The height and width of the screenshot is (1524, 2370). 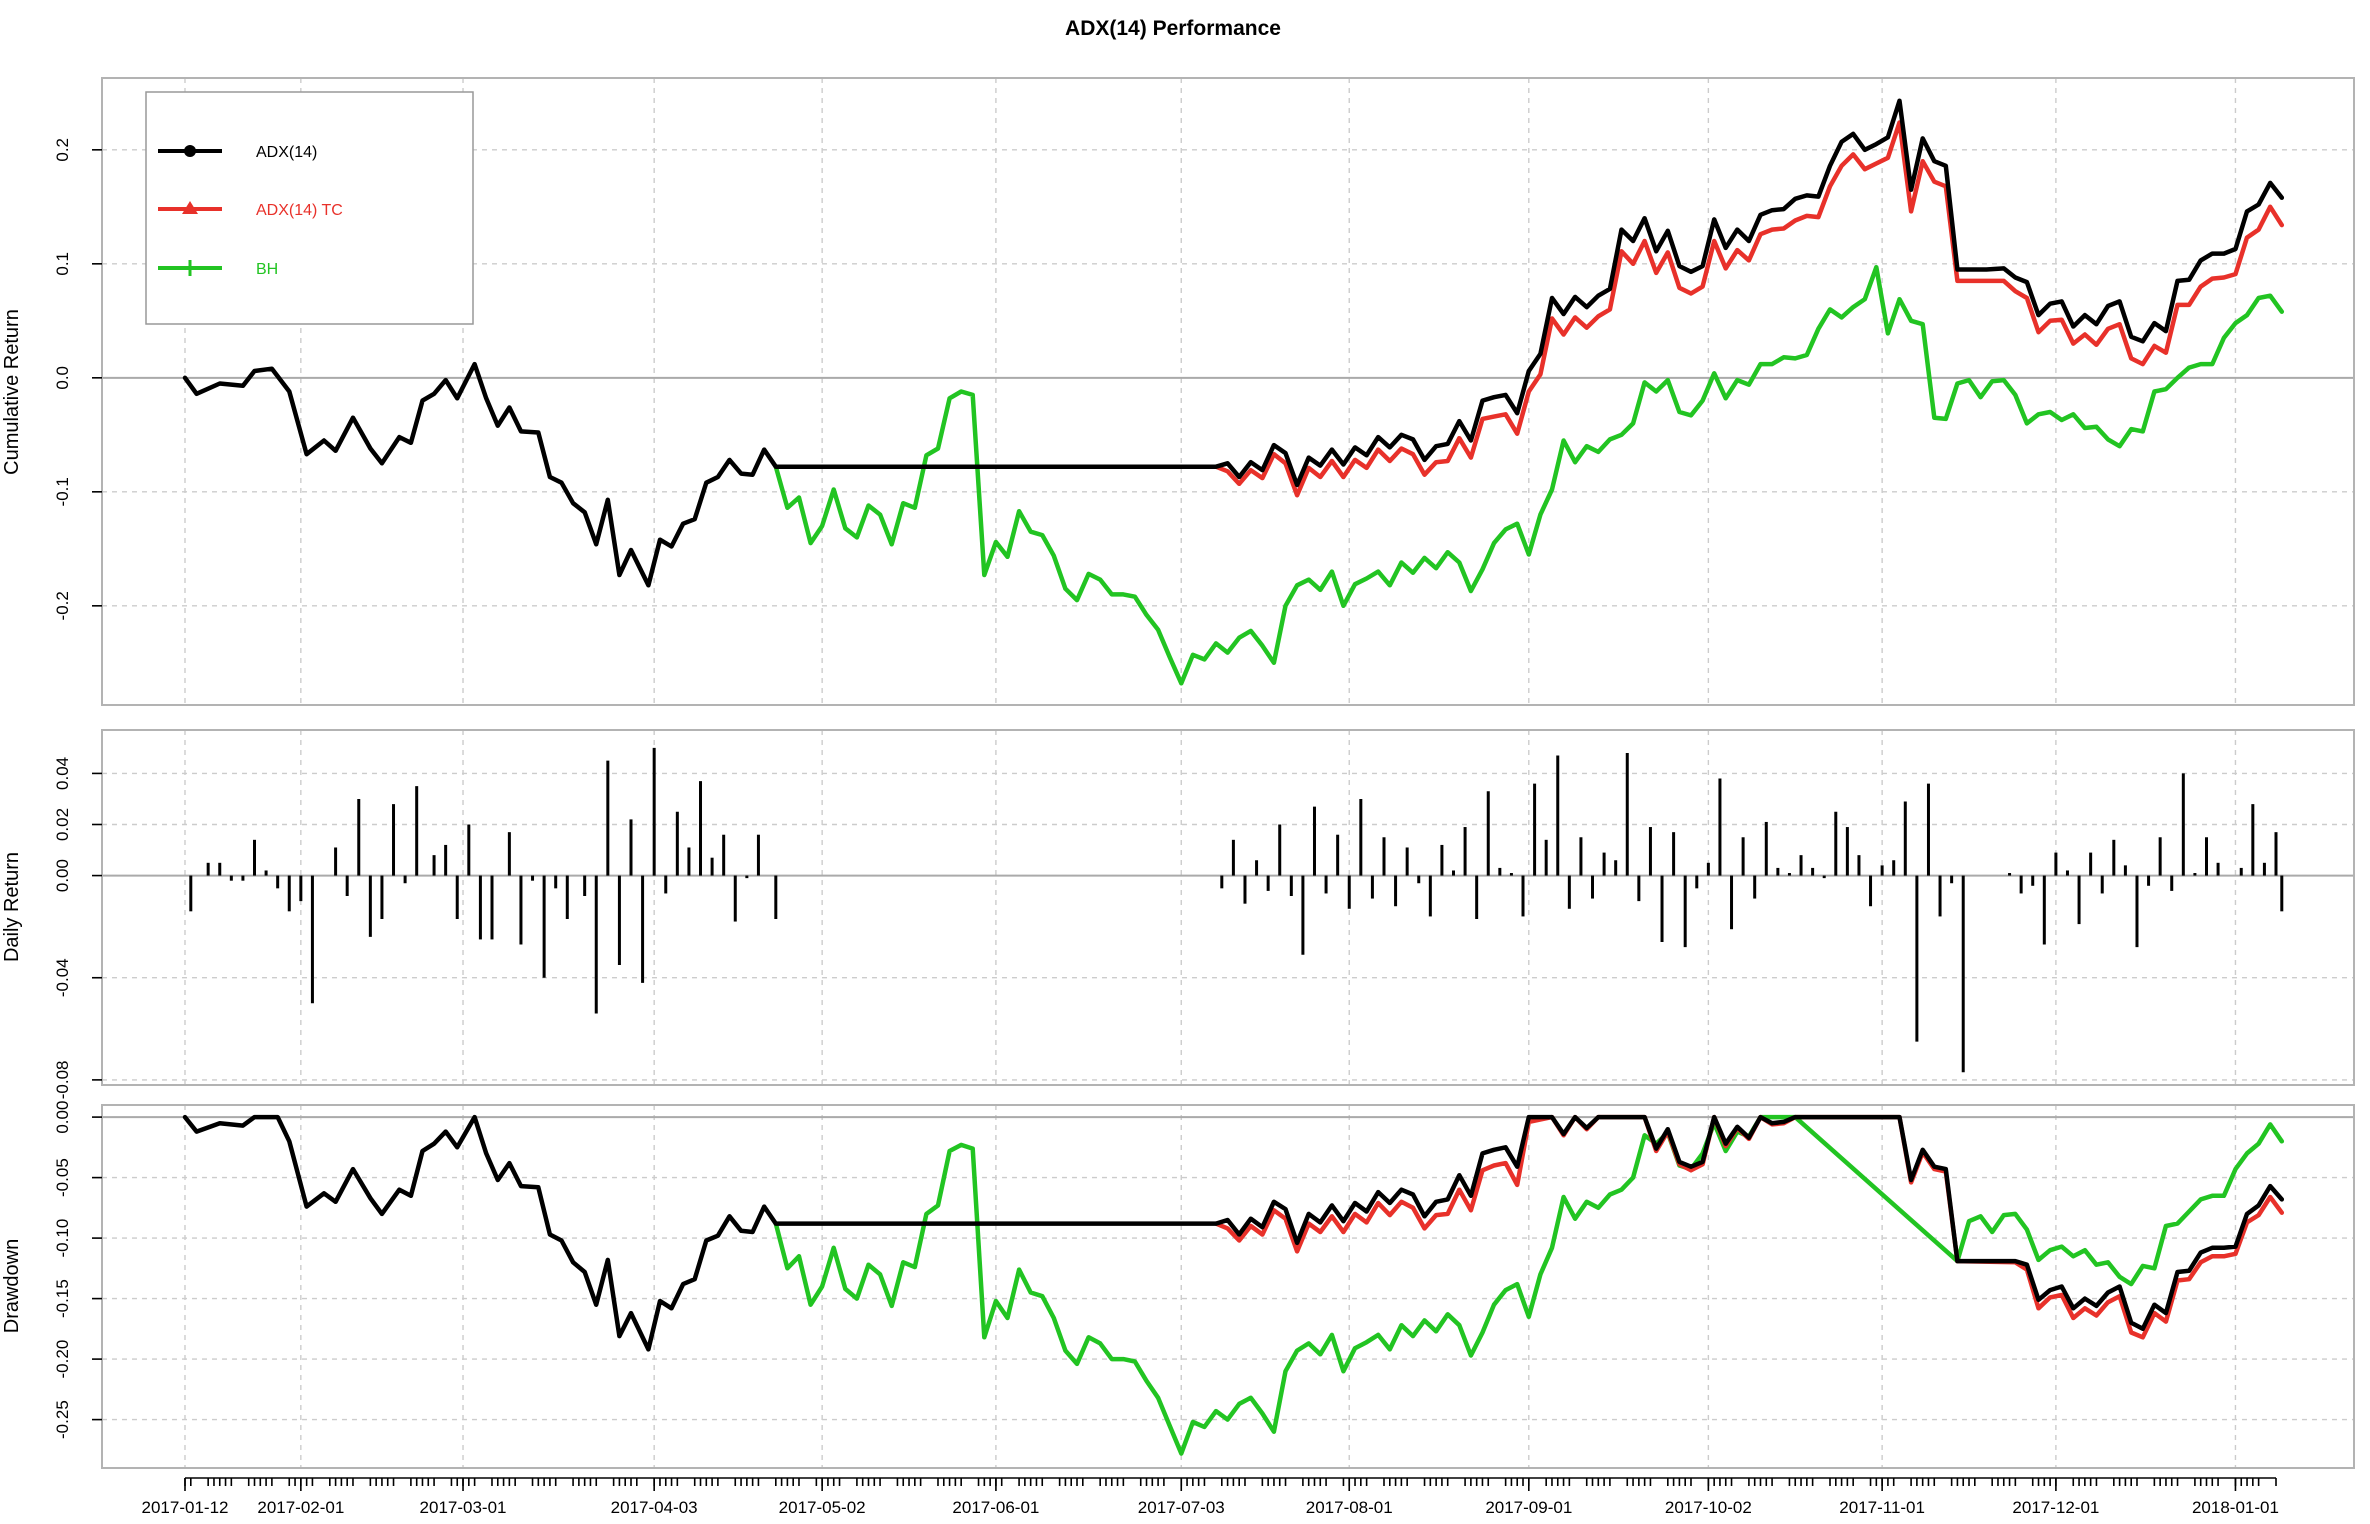 I want to click on legend: ADX(14) ADX(14) TC BH, so click(x=309, y=208).